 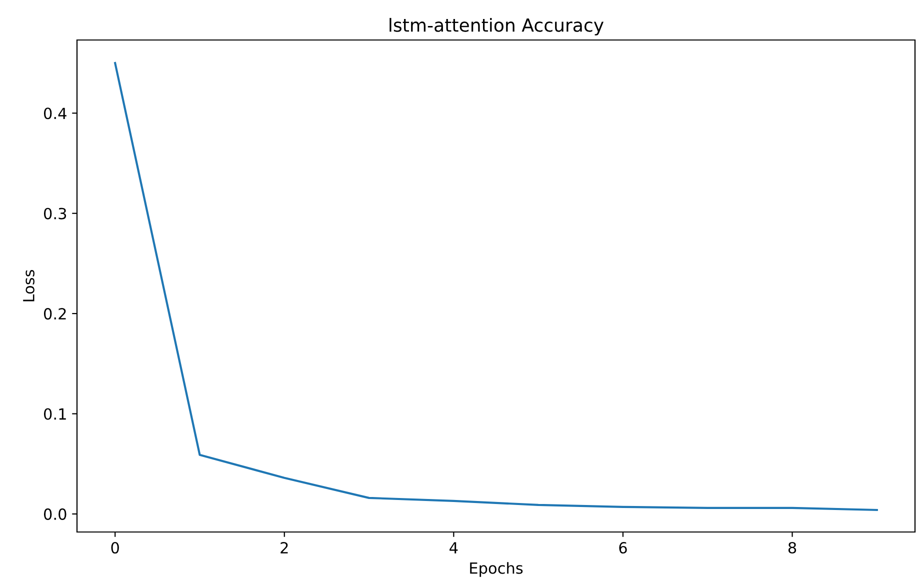 What do you see at coordinates (284, 548) in the screenshot?
I see `x-tick-label: 2` at bounding box center [284, 548].